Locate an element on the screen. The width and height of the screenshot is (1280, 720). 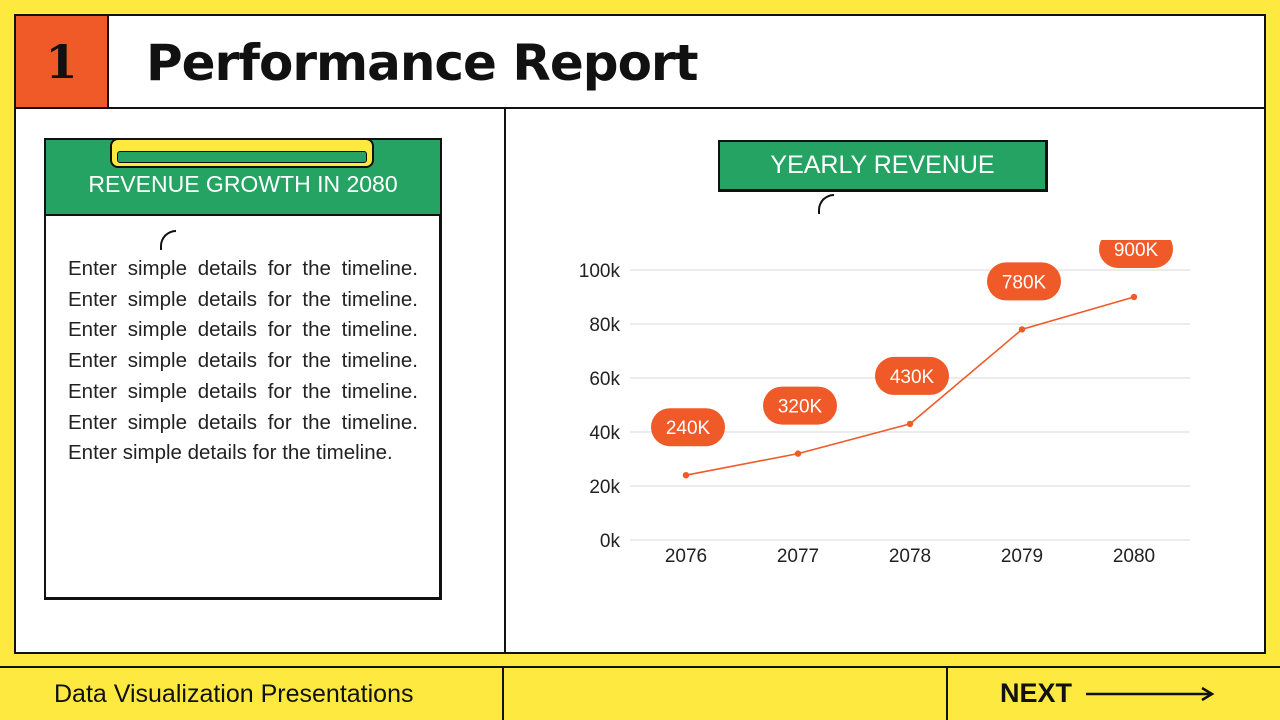
x-tick-label: 2078 is located at coordinates (910, 556).